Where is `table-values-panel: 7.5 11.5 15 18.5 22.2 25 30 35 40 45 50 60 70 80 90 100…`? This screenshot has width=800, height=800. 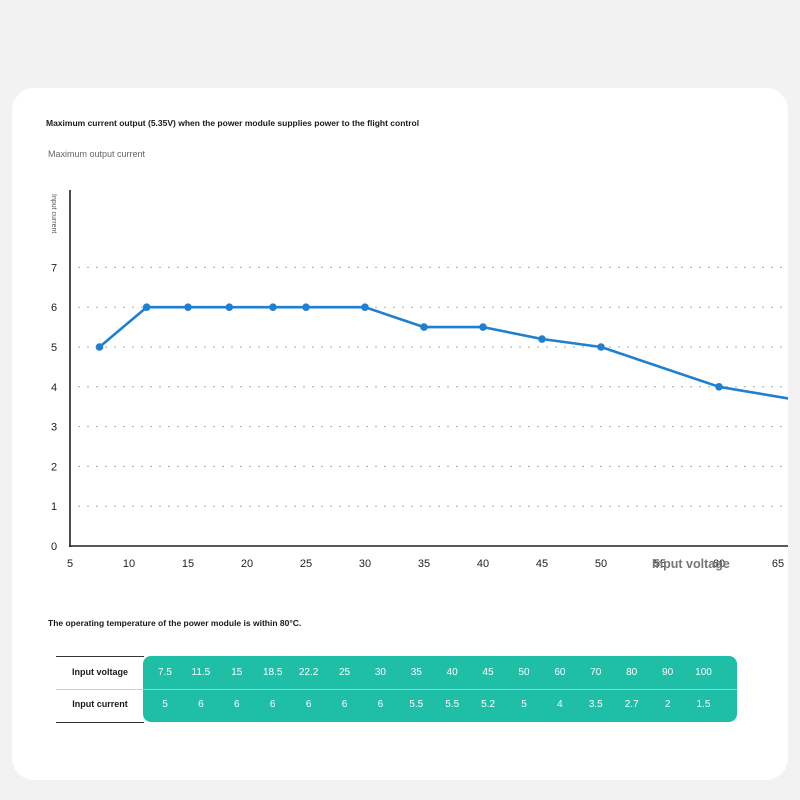
table-values-panel: 7.5 11.5 15 18.5 22.2 25 30 35 40 45 50 60 70 80 90 100… is located at coordinates (440, 689).